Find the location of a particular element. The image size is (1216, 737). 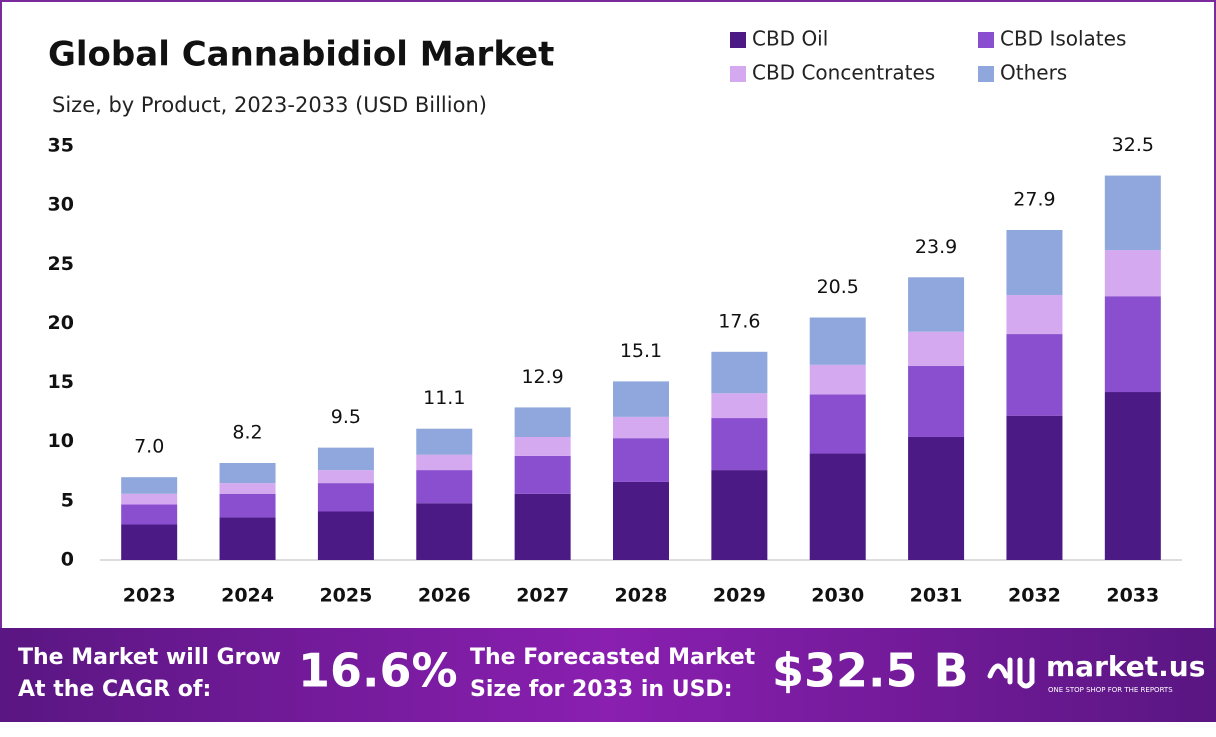

footer-band is located at coordinates (608, 675).